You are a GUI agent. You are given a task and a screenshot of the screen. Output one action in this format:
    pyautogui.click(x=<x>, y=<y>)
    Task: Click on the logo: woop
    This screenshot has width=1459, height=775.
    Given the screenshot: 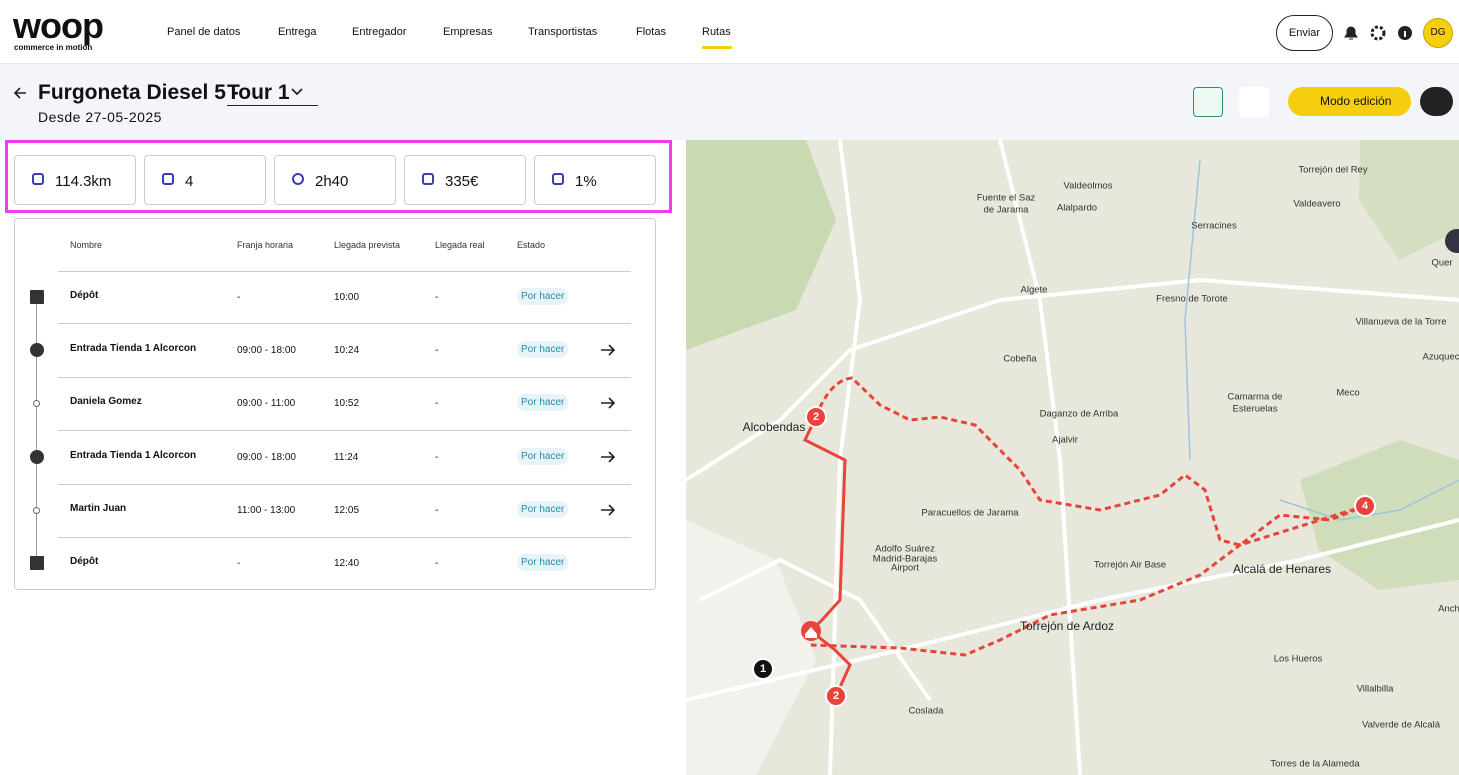 What is the action you would take?
    pyautogui.click(x=58, y=25)
    